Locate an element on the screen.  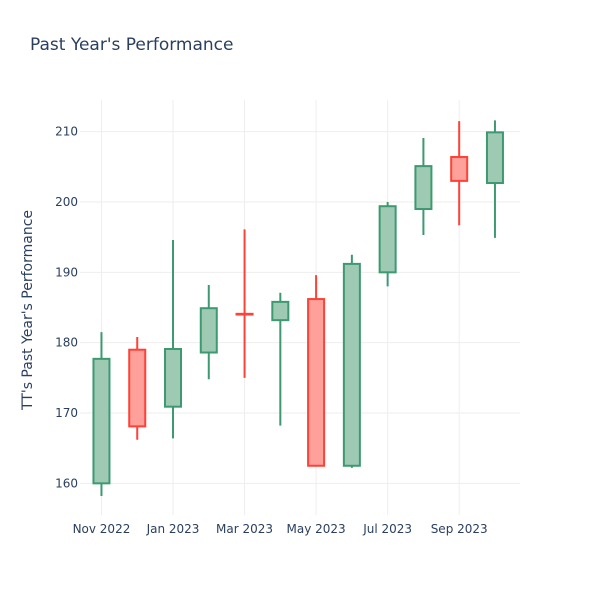
y-axis-label: TT's Past Year's Performance is located at coordinates (28, 310).